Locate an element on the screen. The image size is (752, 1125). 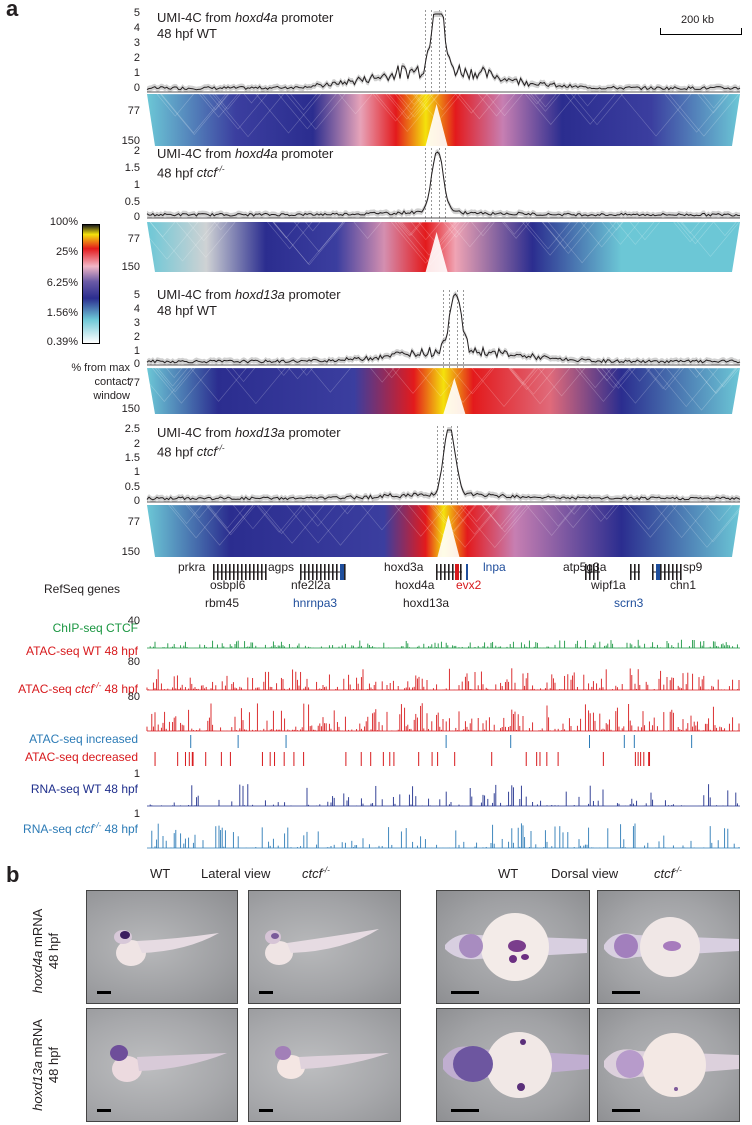
refseq-gene-label: hoxd3a is located at coordinates (404, 567).